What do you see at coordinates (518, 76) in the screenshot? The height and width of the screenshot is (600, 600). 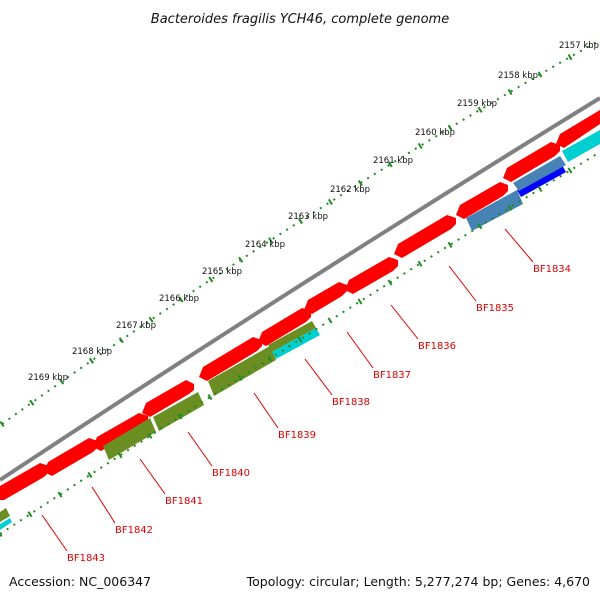 I see `scale-label: 2158 kbp` at bounding box center [518, 76].